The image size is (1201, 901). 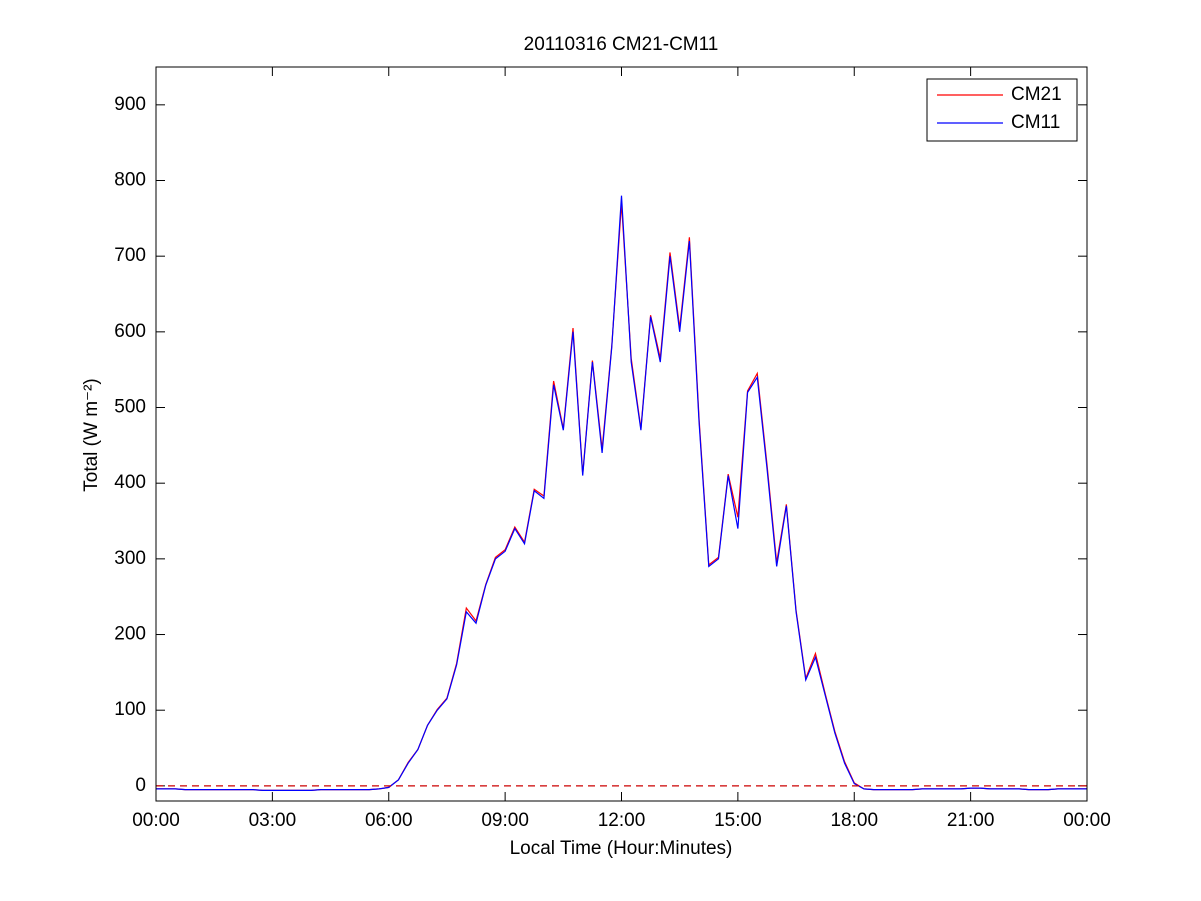 What do you see at coordinates (971, 820) in the screenshot?
I see `x-tick-label: 21:00` at bounding box center [971, 820].